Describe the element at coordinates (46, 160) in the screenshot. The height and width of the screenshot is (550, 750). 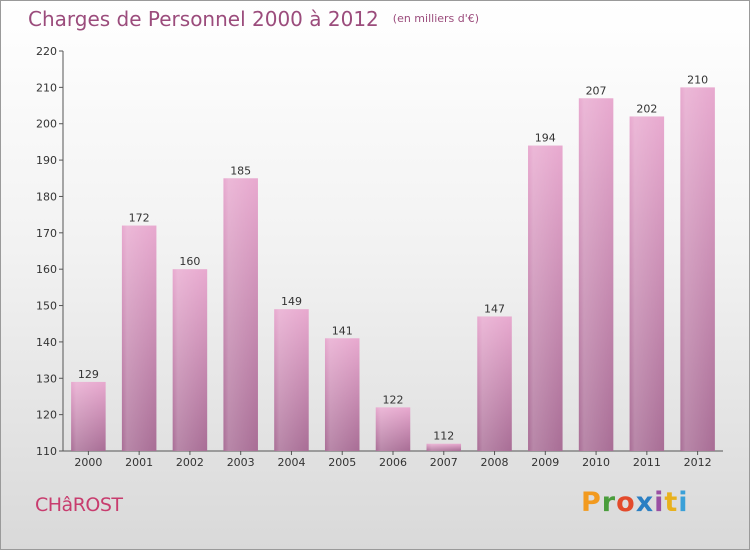
I see `y-tick-label: 190` at that location.